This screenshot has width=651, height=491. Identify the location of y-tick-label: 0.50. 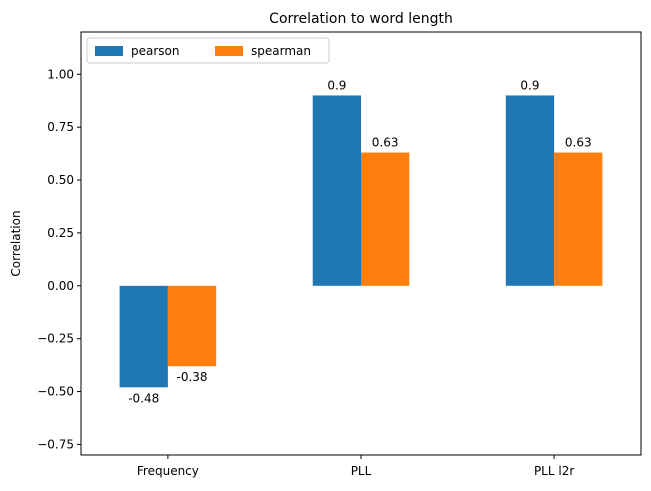
(60, 180).